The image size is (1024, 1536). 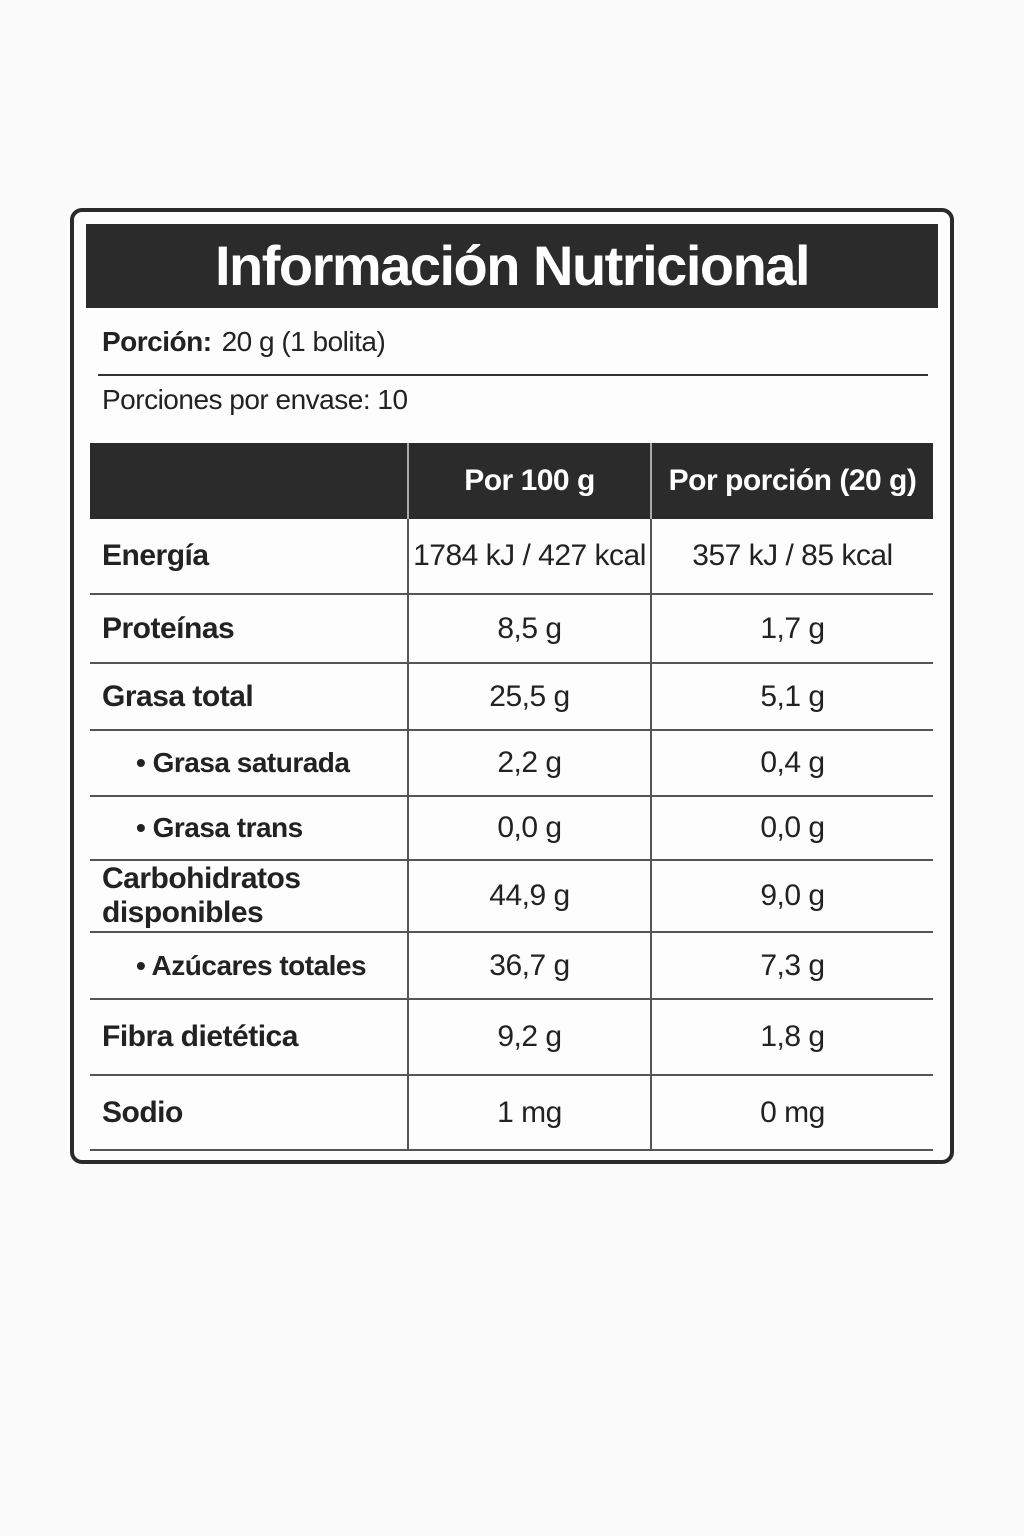 I want to click on table-row: • Grasa trans 0,0 g 0,0 g, so click(x=511, y=828).